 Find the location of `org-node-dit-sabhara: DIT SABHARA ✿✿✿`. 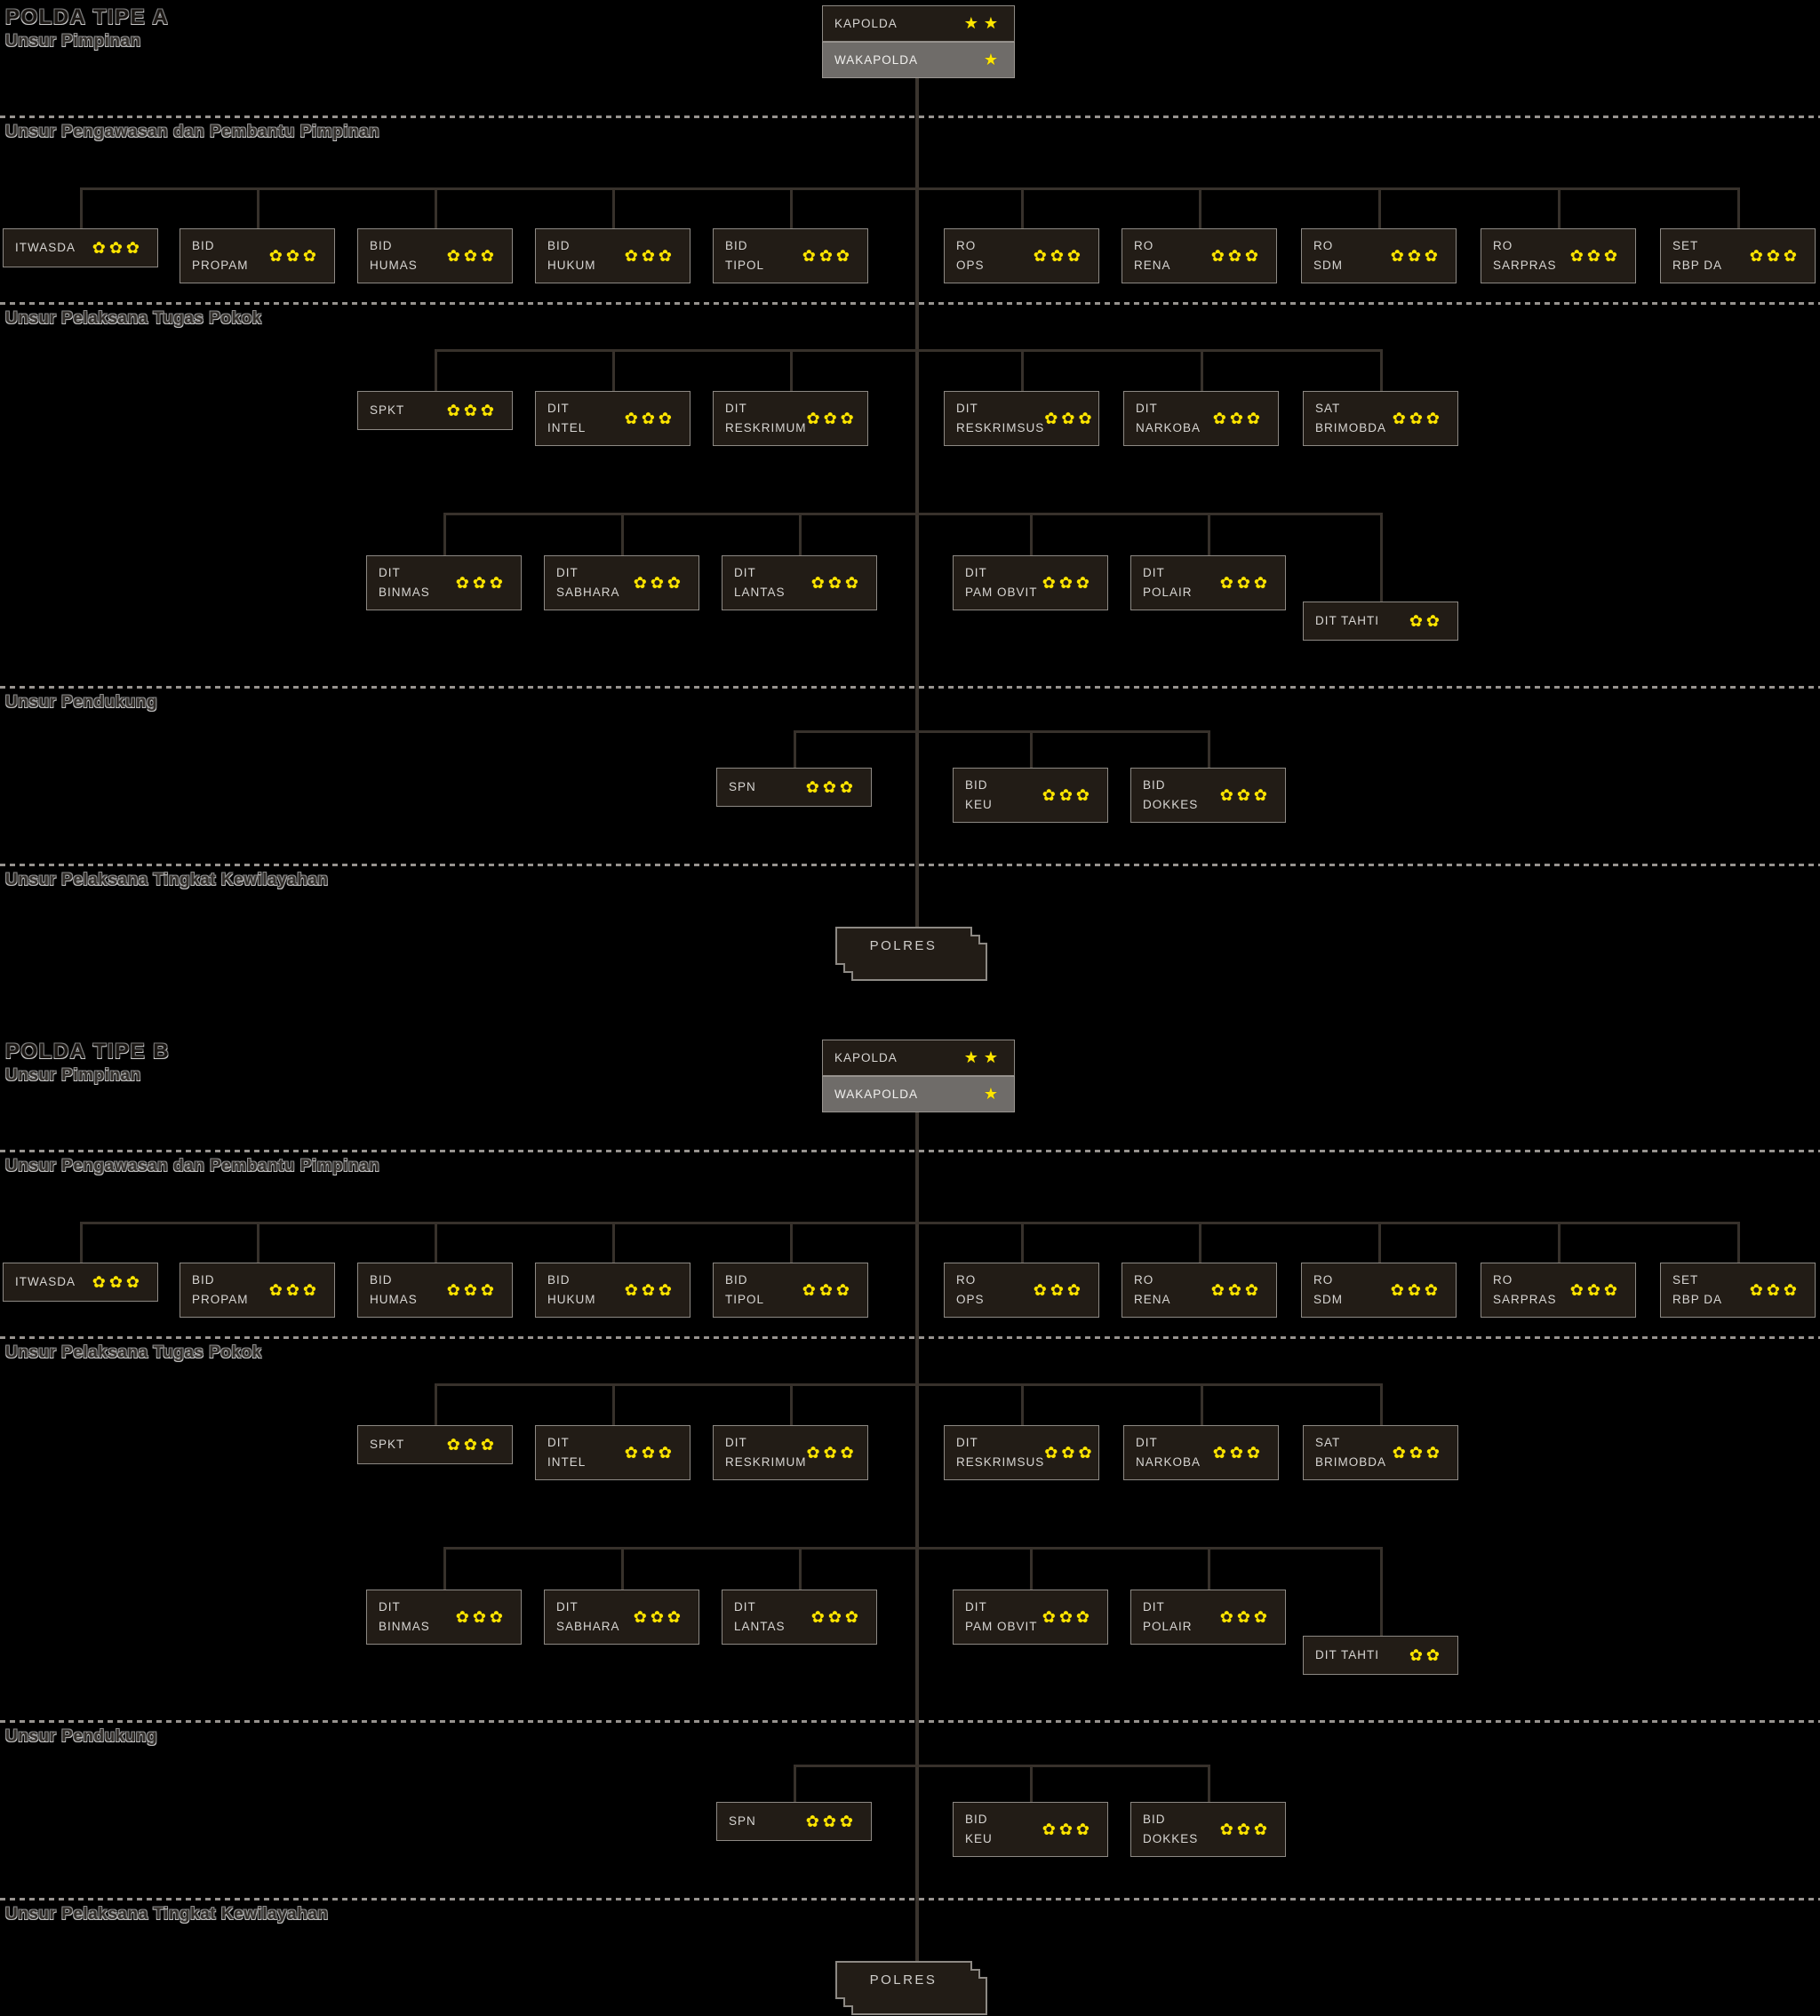

org-node-dit-sabhara: DIT SABHARA ✿✿✿ is located at coordinates (621, 1618).